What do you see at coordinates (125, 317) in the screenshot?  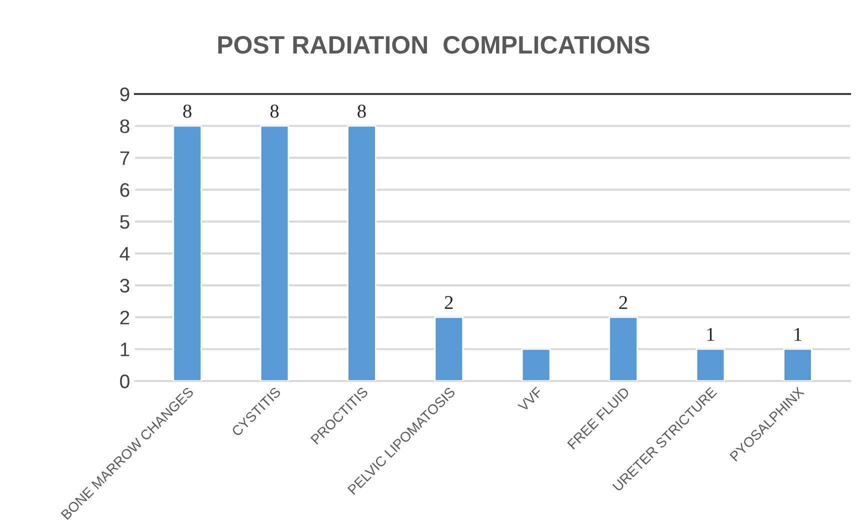 I see `y-tick-label: 2` at bounding box center [125, 317].